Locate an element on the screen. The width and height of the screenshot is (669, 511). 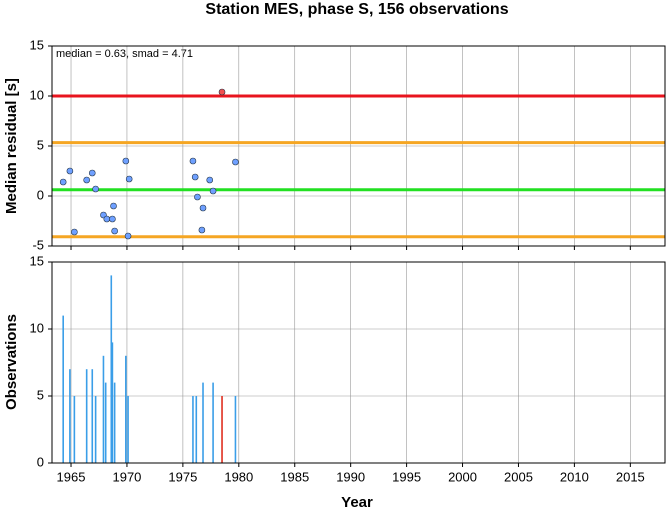
annotation: median = 0.63, smad = 4.71 is located at coordinates (124, 54).